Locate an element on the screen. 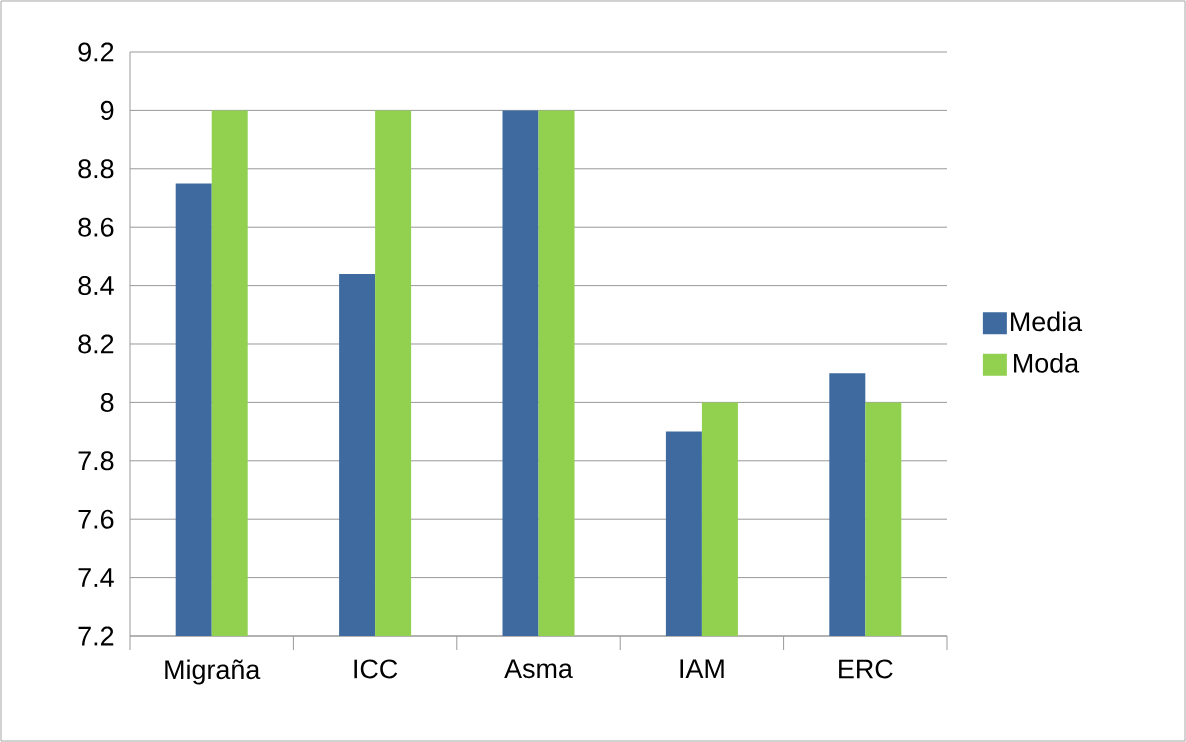 This screenshot has width=1186, height=742. y-tick-label: 9.2 is located at coordinates (96, 52).